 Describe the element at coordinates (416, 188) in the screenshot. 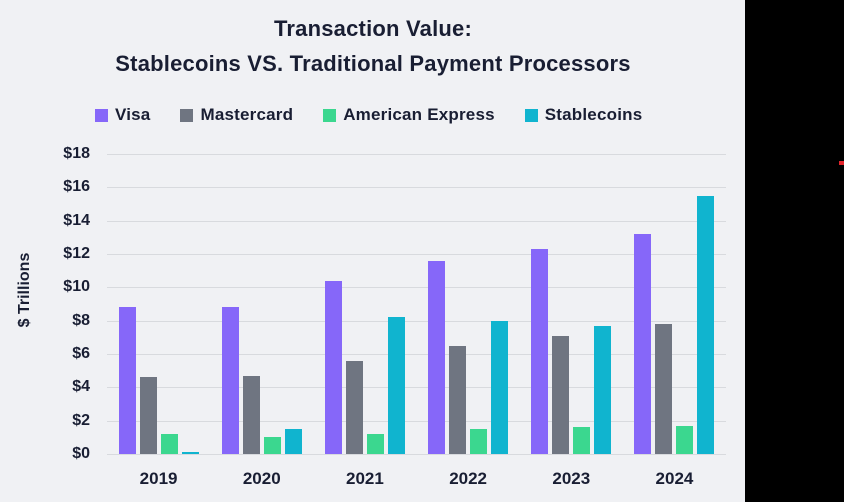

I see `gridline-$16` at that location.